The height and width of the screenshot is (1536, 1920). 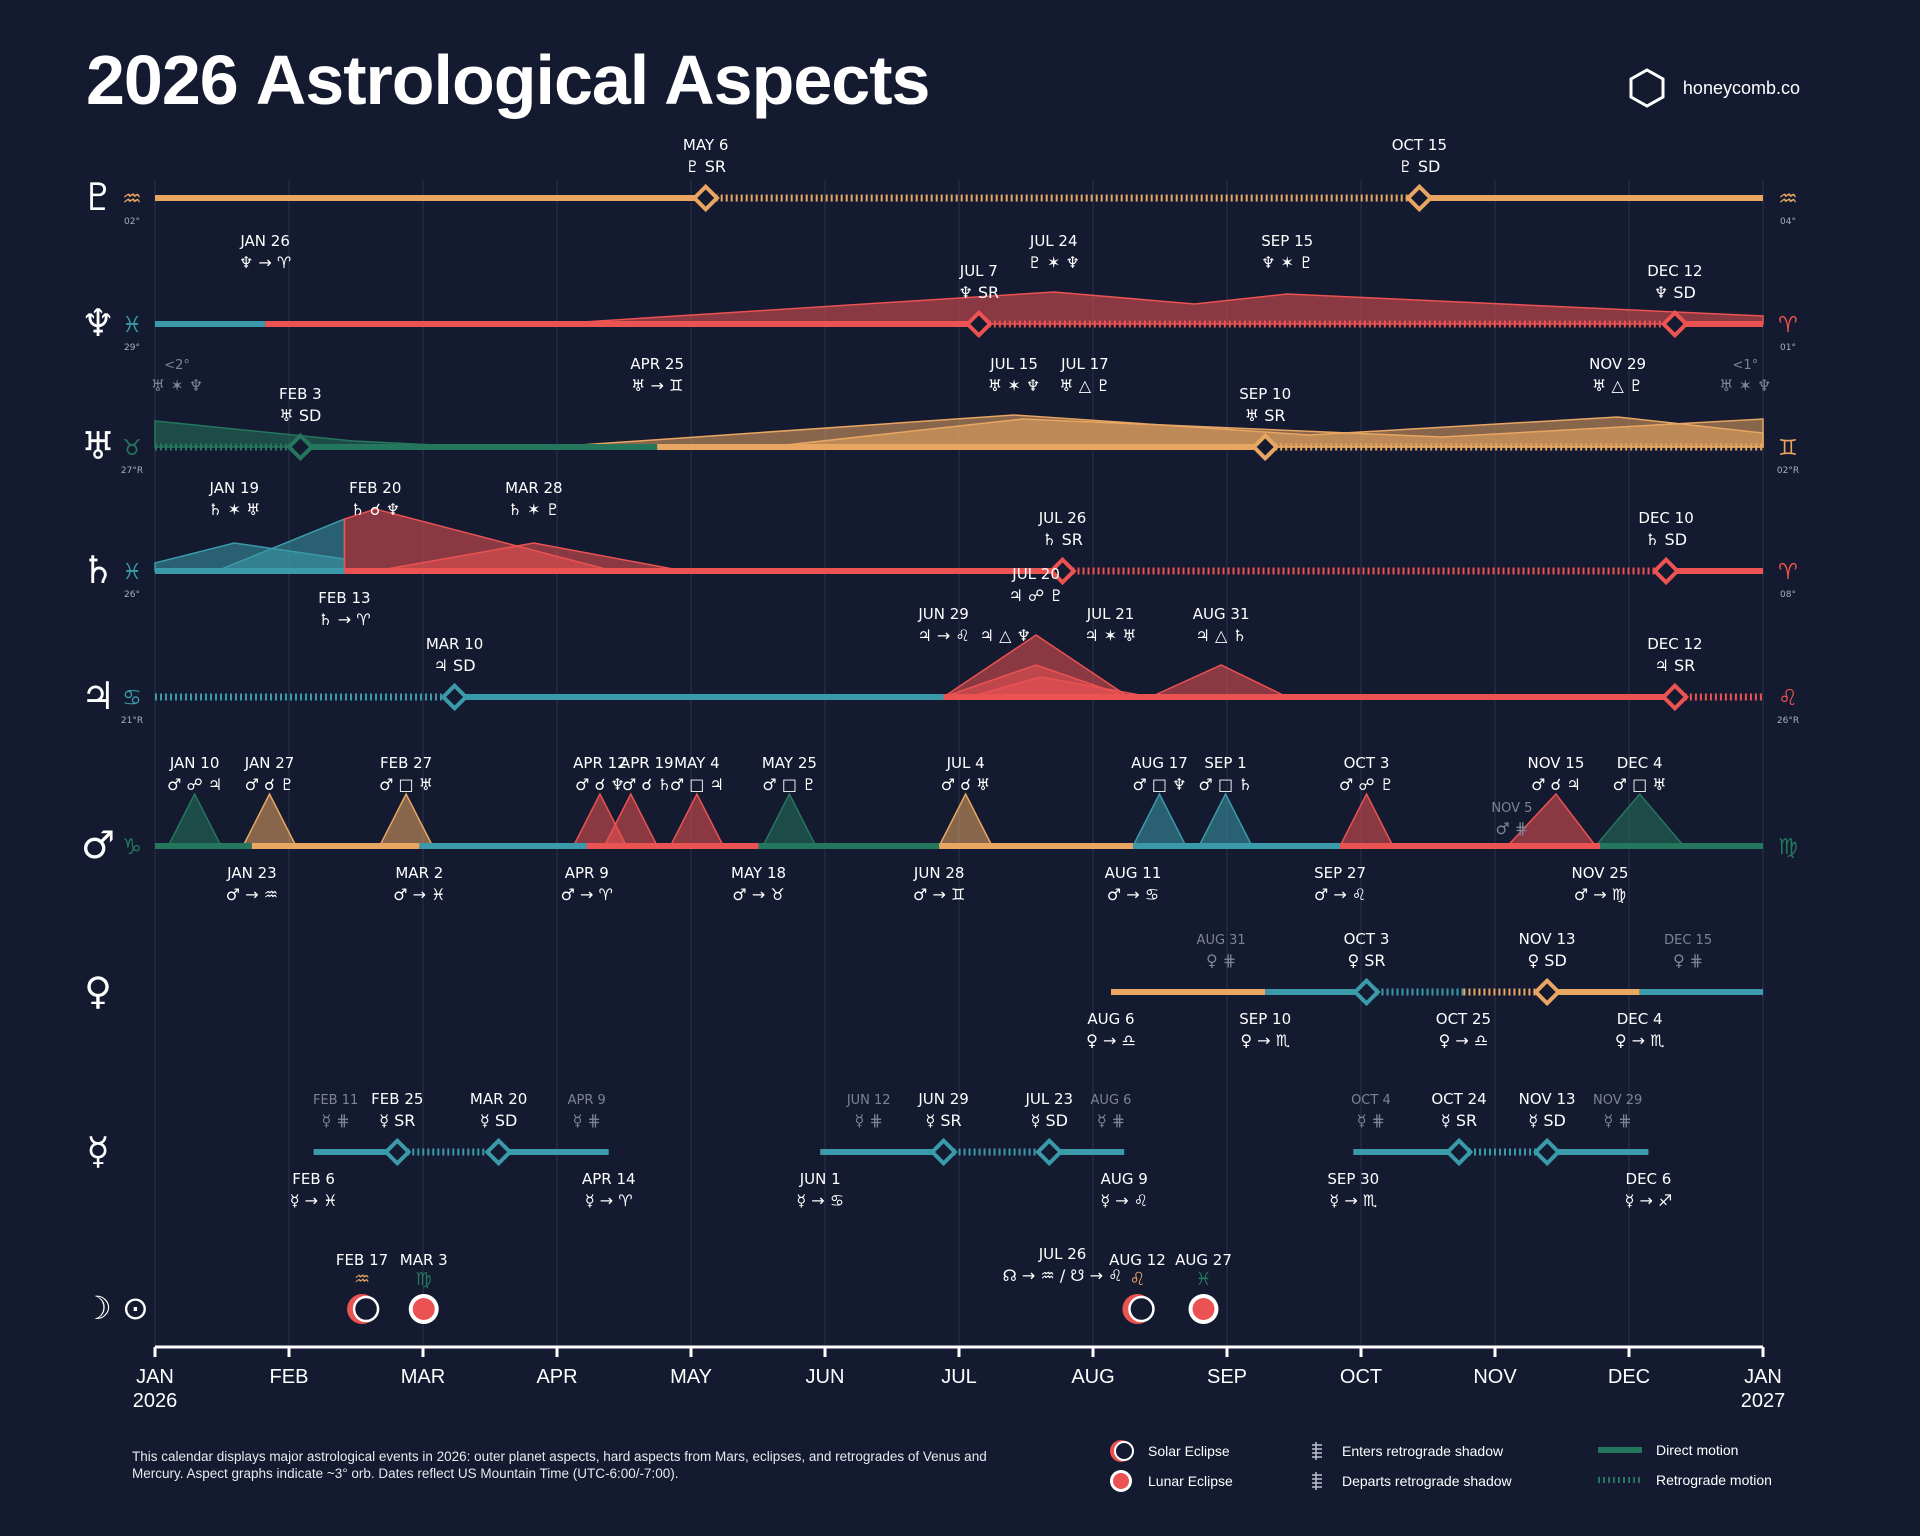 What do you see at coordinates (556, 1377) in the screenshot?
I see `axis-tick-label: APR` at bounding box center [556, 1377].